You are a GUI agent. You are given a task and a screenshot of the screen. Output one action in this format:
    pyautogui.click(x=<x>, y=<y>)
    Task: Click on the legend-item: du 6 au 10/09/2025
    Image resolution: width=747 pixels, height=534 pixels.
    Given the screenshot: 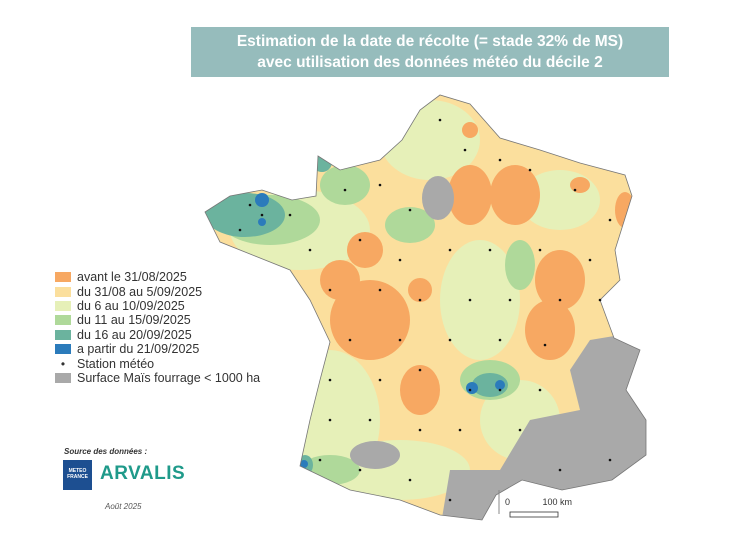 What is the action you would take?
    pyautogui.click(x=157, y=306)
    